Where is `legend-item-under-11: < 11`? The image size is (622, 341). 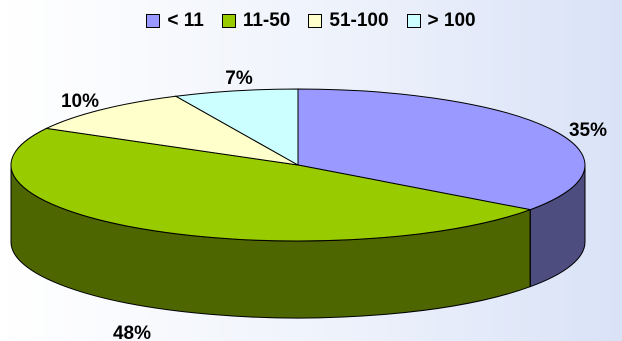 legend-item-under-11: < 11 is located at coordinates (175, 21).